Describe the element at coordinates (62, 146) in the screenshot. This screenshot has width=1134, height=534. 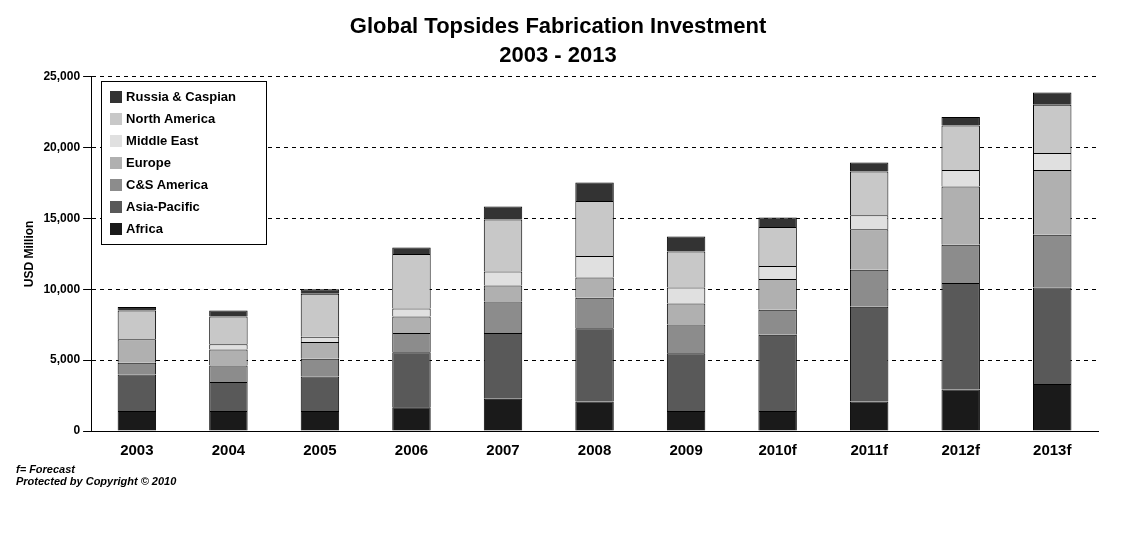
I see `y-tick-label: 20,000` at that location.